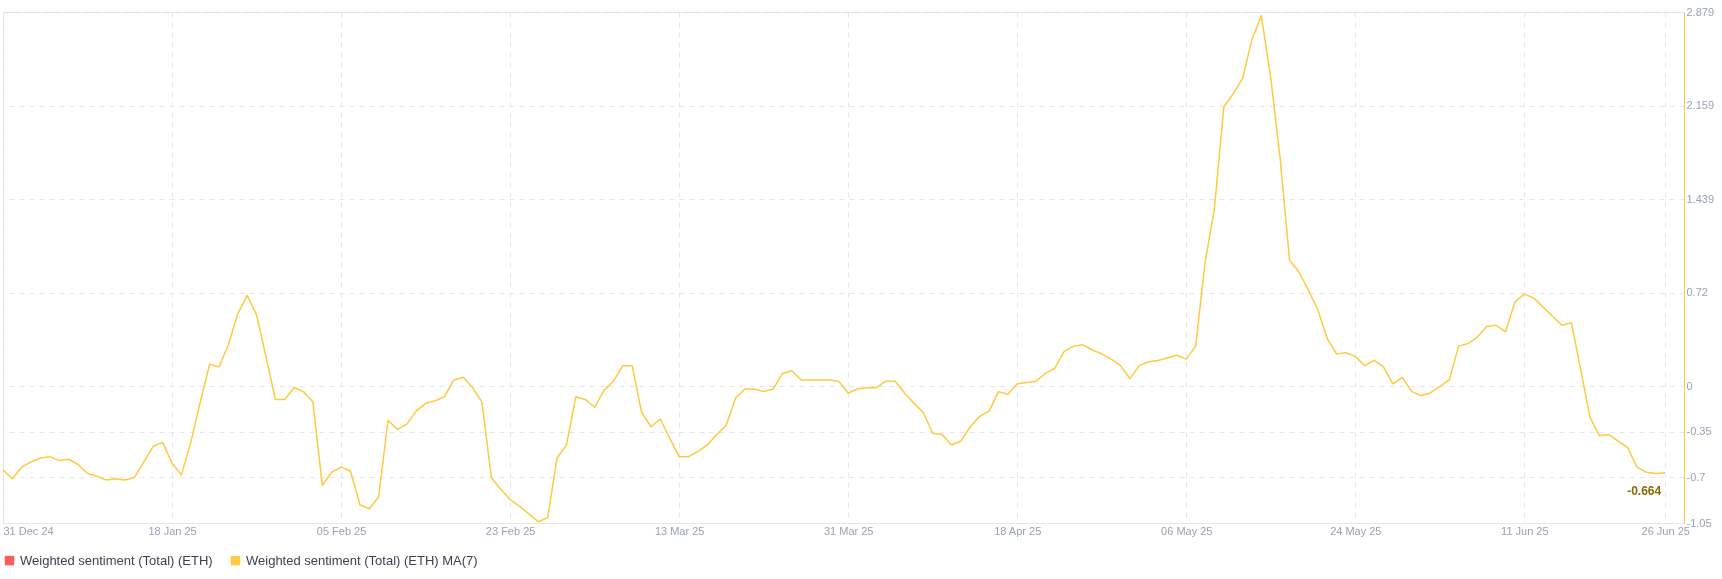 The image size is (1722, 579). What do you see at coordinates (1699, 431) in the screenshot?
I see `y-tick-label: -0.35` at bounding box center [1699, 431].